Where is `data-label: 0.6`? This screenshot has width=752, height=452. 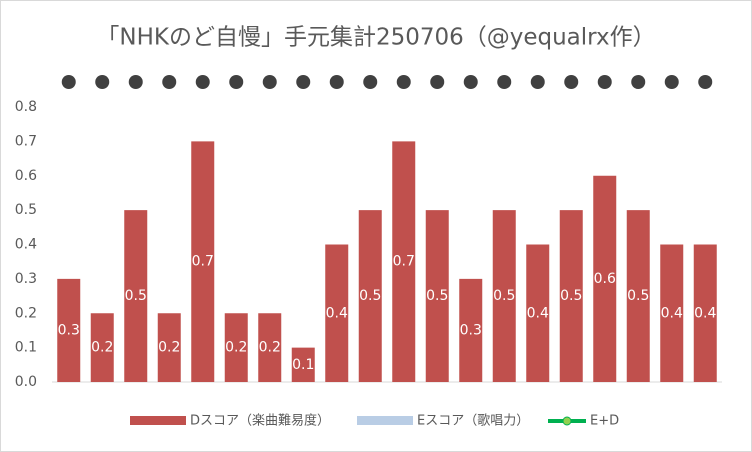
data-label: 0.6 is located at coordinates (605, 279).